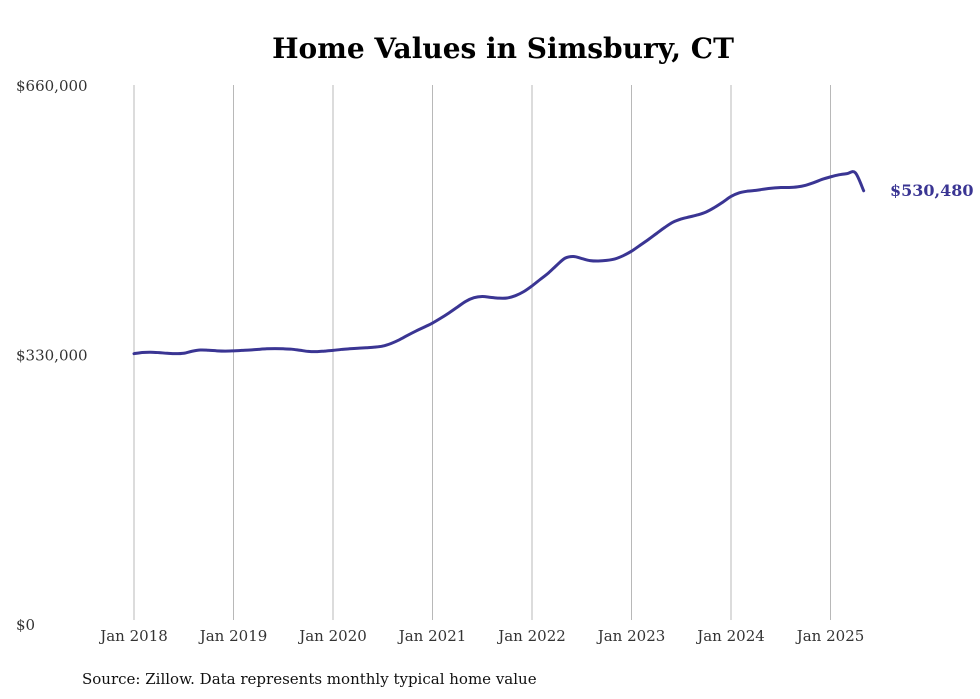  What do you see at coordinates (503, 48) in the screenshot?
I see `chart-title: Home Values in Simsbury, CT` at bounding box center [503, 48].